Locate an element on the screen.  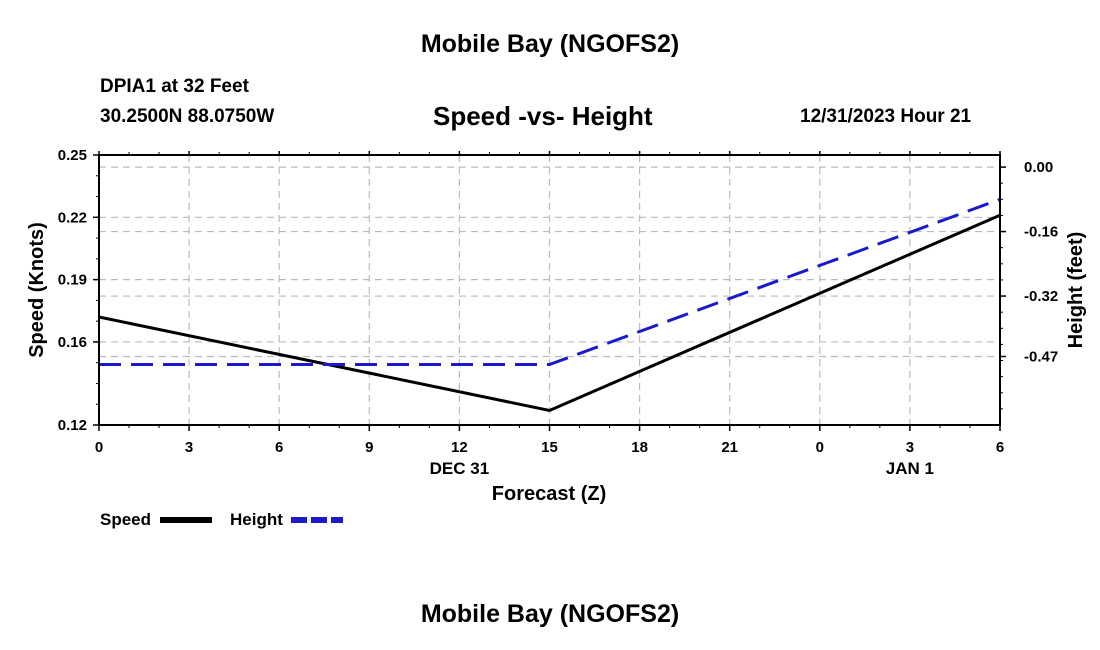
main-title: Mobile Bay (NGOFS2) is located at coordinates (550, 44).